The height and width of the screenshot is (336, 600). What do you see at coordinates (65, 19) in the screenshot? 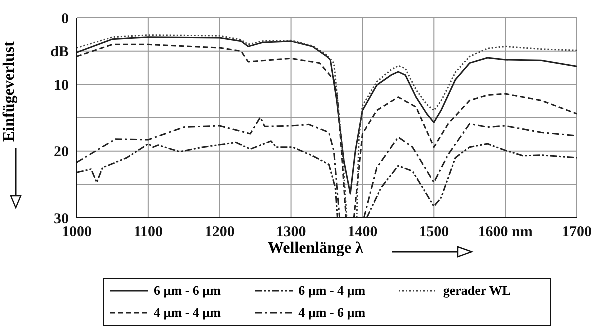
I see `y-tick-label: 0` at bounding box center [65, 19].